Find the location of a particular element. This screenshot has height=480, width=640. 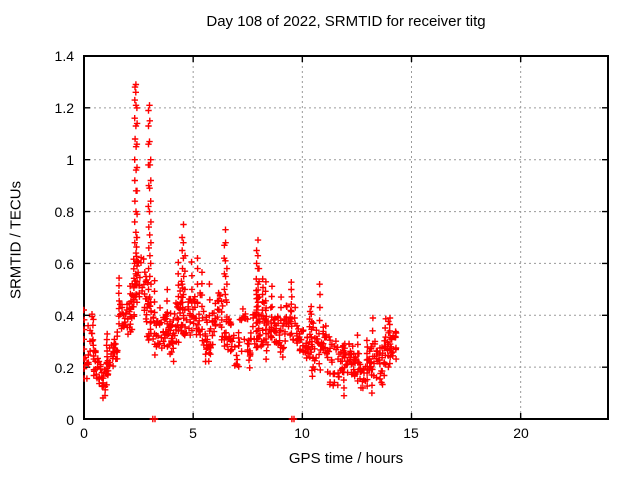

x-tick-label: 5 is located at coordinates (193, 433).